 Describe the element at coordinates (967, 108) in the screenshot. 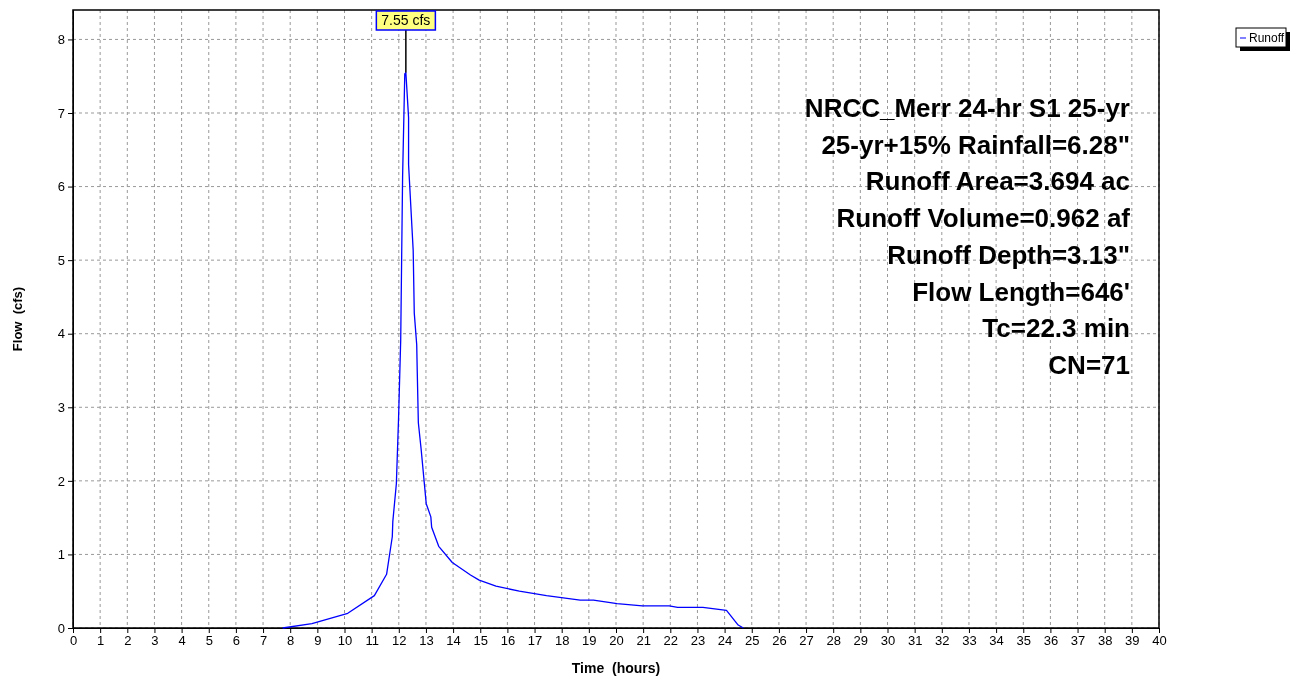

I see `annotation: NRCC_Merr 24-hr S1 25-yr` at that location.